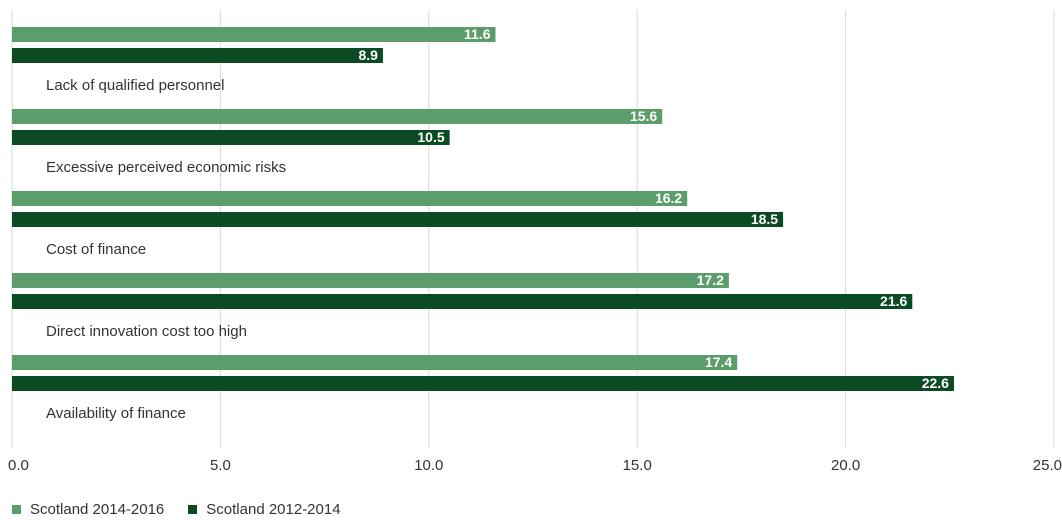  What do you see at coordinates (273, 509) in the screenshot?
I see `legend-label-series-2: Scotland 2012-2014` at bounding box center [273, 509].